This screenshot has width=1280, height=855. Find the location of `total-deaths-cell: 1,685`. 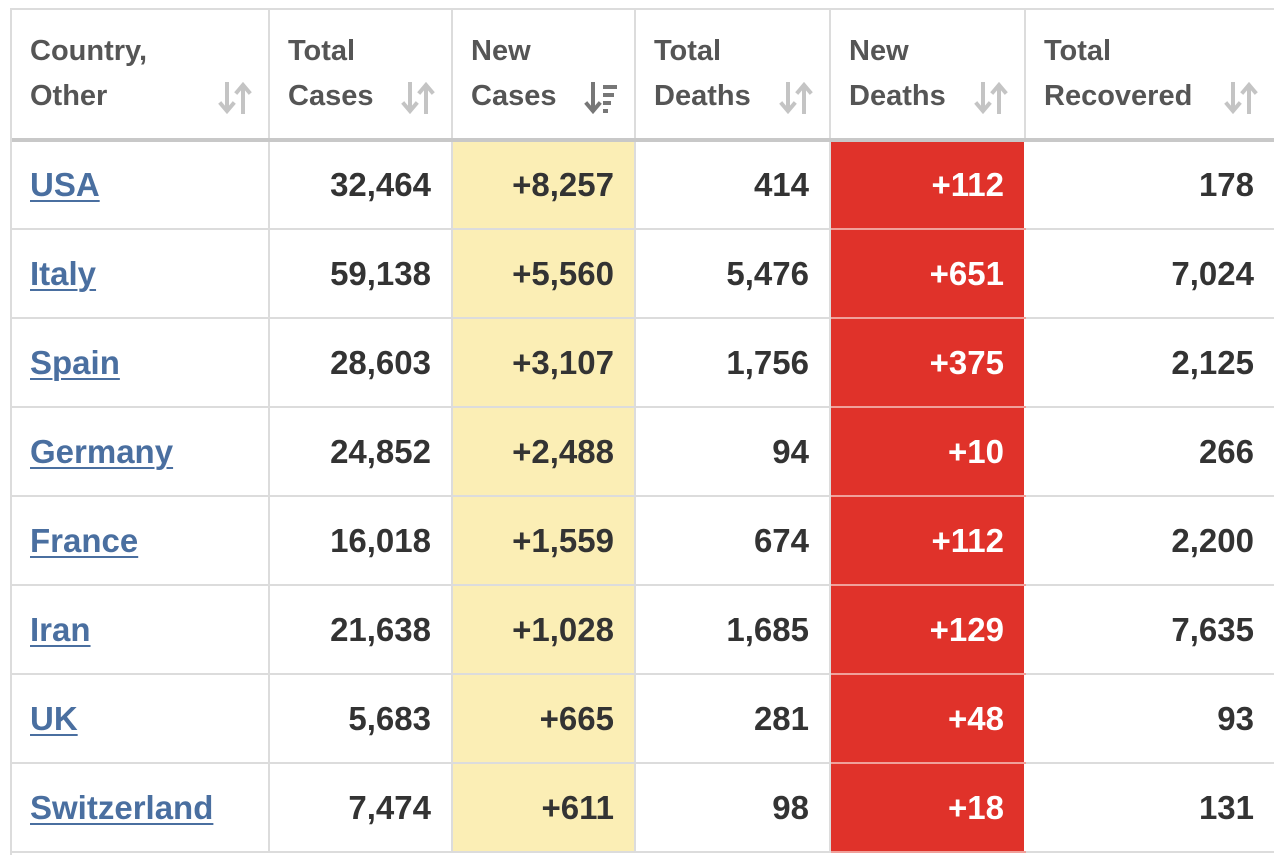

total-deaths-cell: 1,685 is located at coordinates (733, 630).